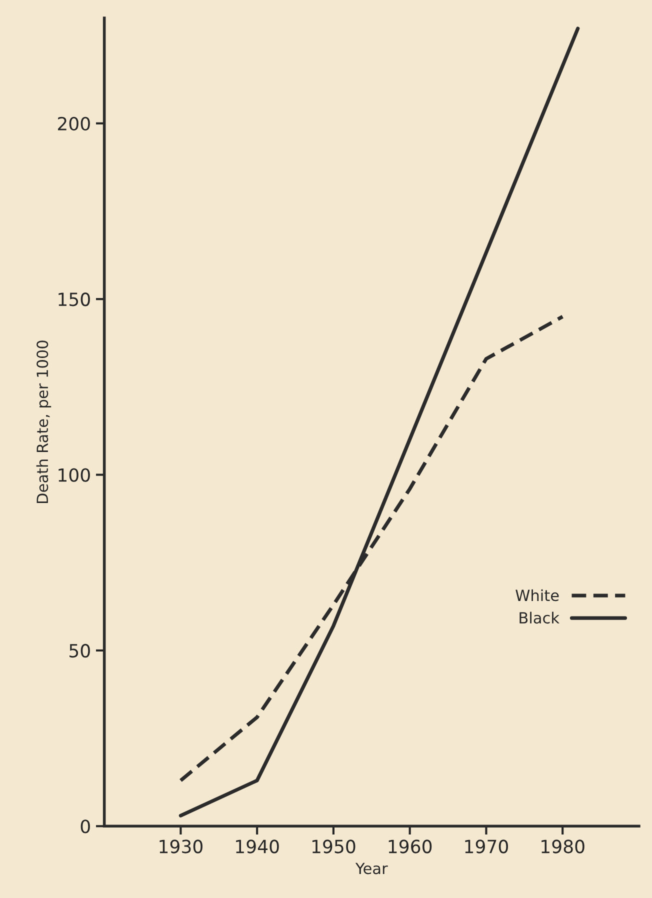 Image resolution: width=652 pixels, height=898 pixels. Describe the element at coordinates (537, 595) in the screenshot. I see `legend-label: White` at that location.